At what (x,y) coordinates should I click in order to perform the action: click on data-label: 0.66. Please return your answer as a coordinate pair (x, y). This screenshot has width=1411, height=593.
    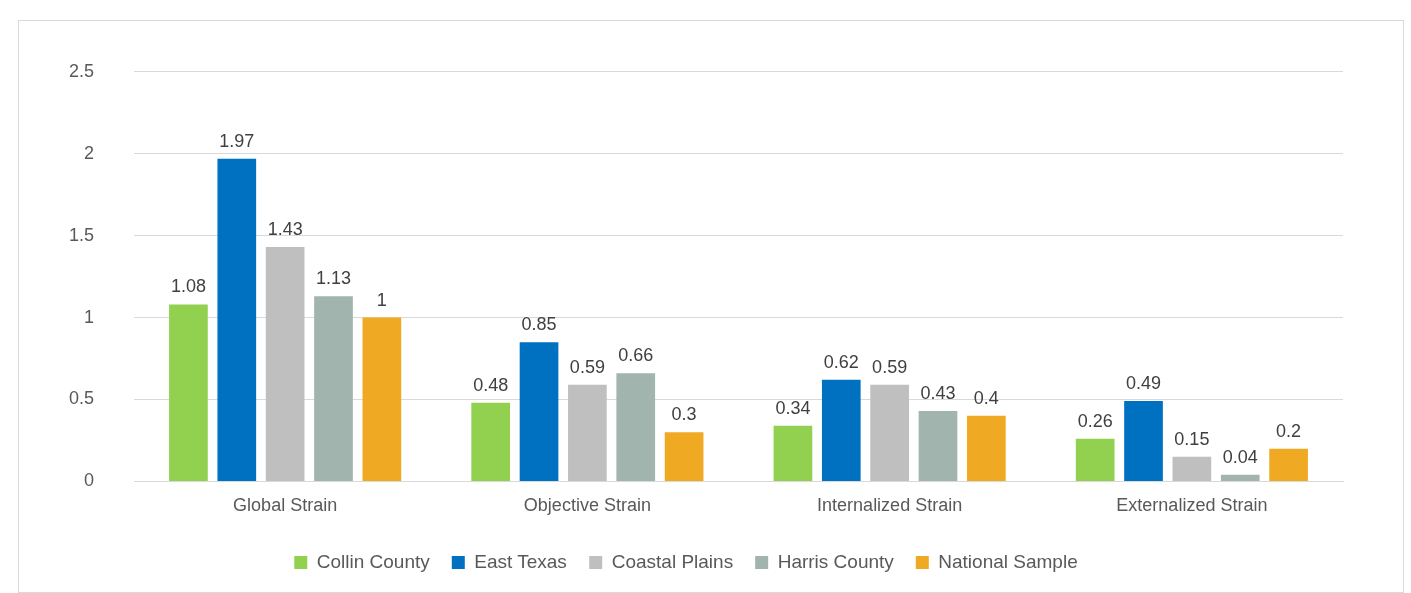
    Looking at the image, I should click on (636, 355).